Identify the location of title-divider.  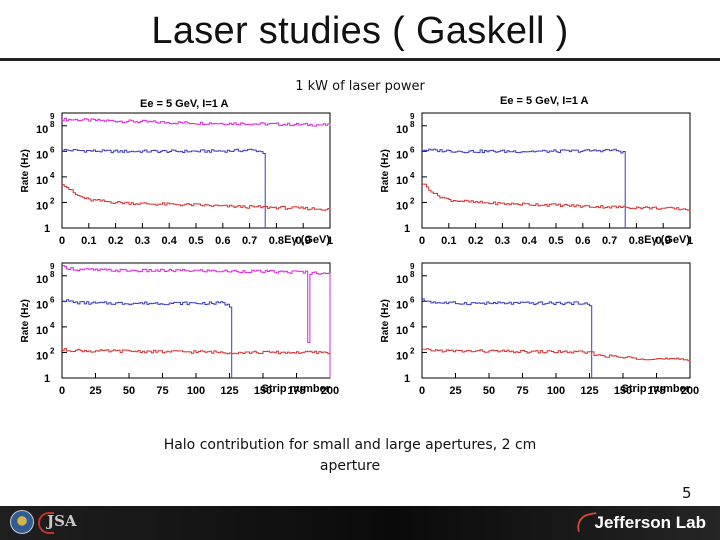
(360, 59).